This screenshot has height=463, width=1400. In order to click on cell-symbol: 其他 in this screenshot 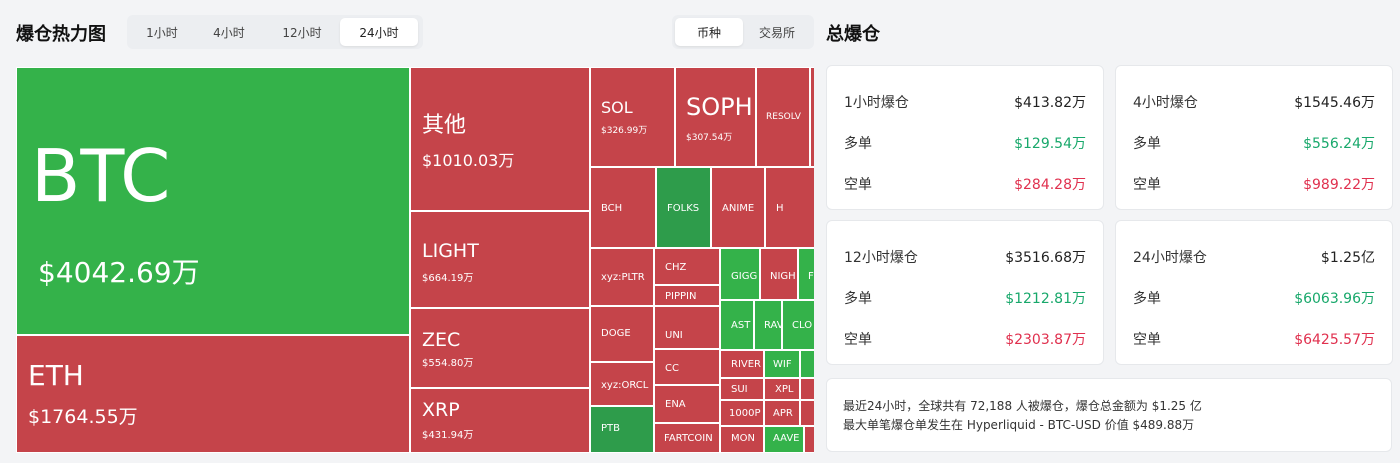, I will do `click(444, 125)`.